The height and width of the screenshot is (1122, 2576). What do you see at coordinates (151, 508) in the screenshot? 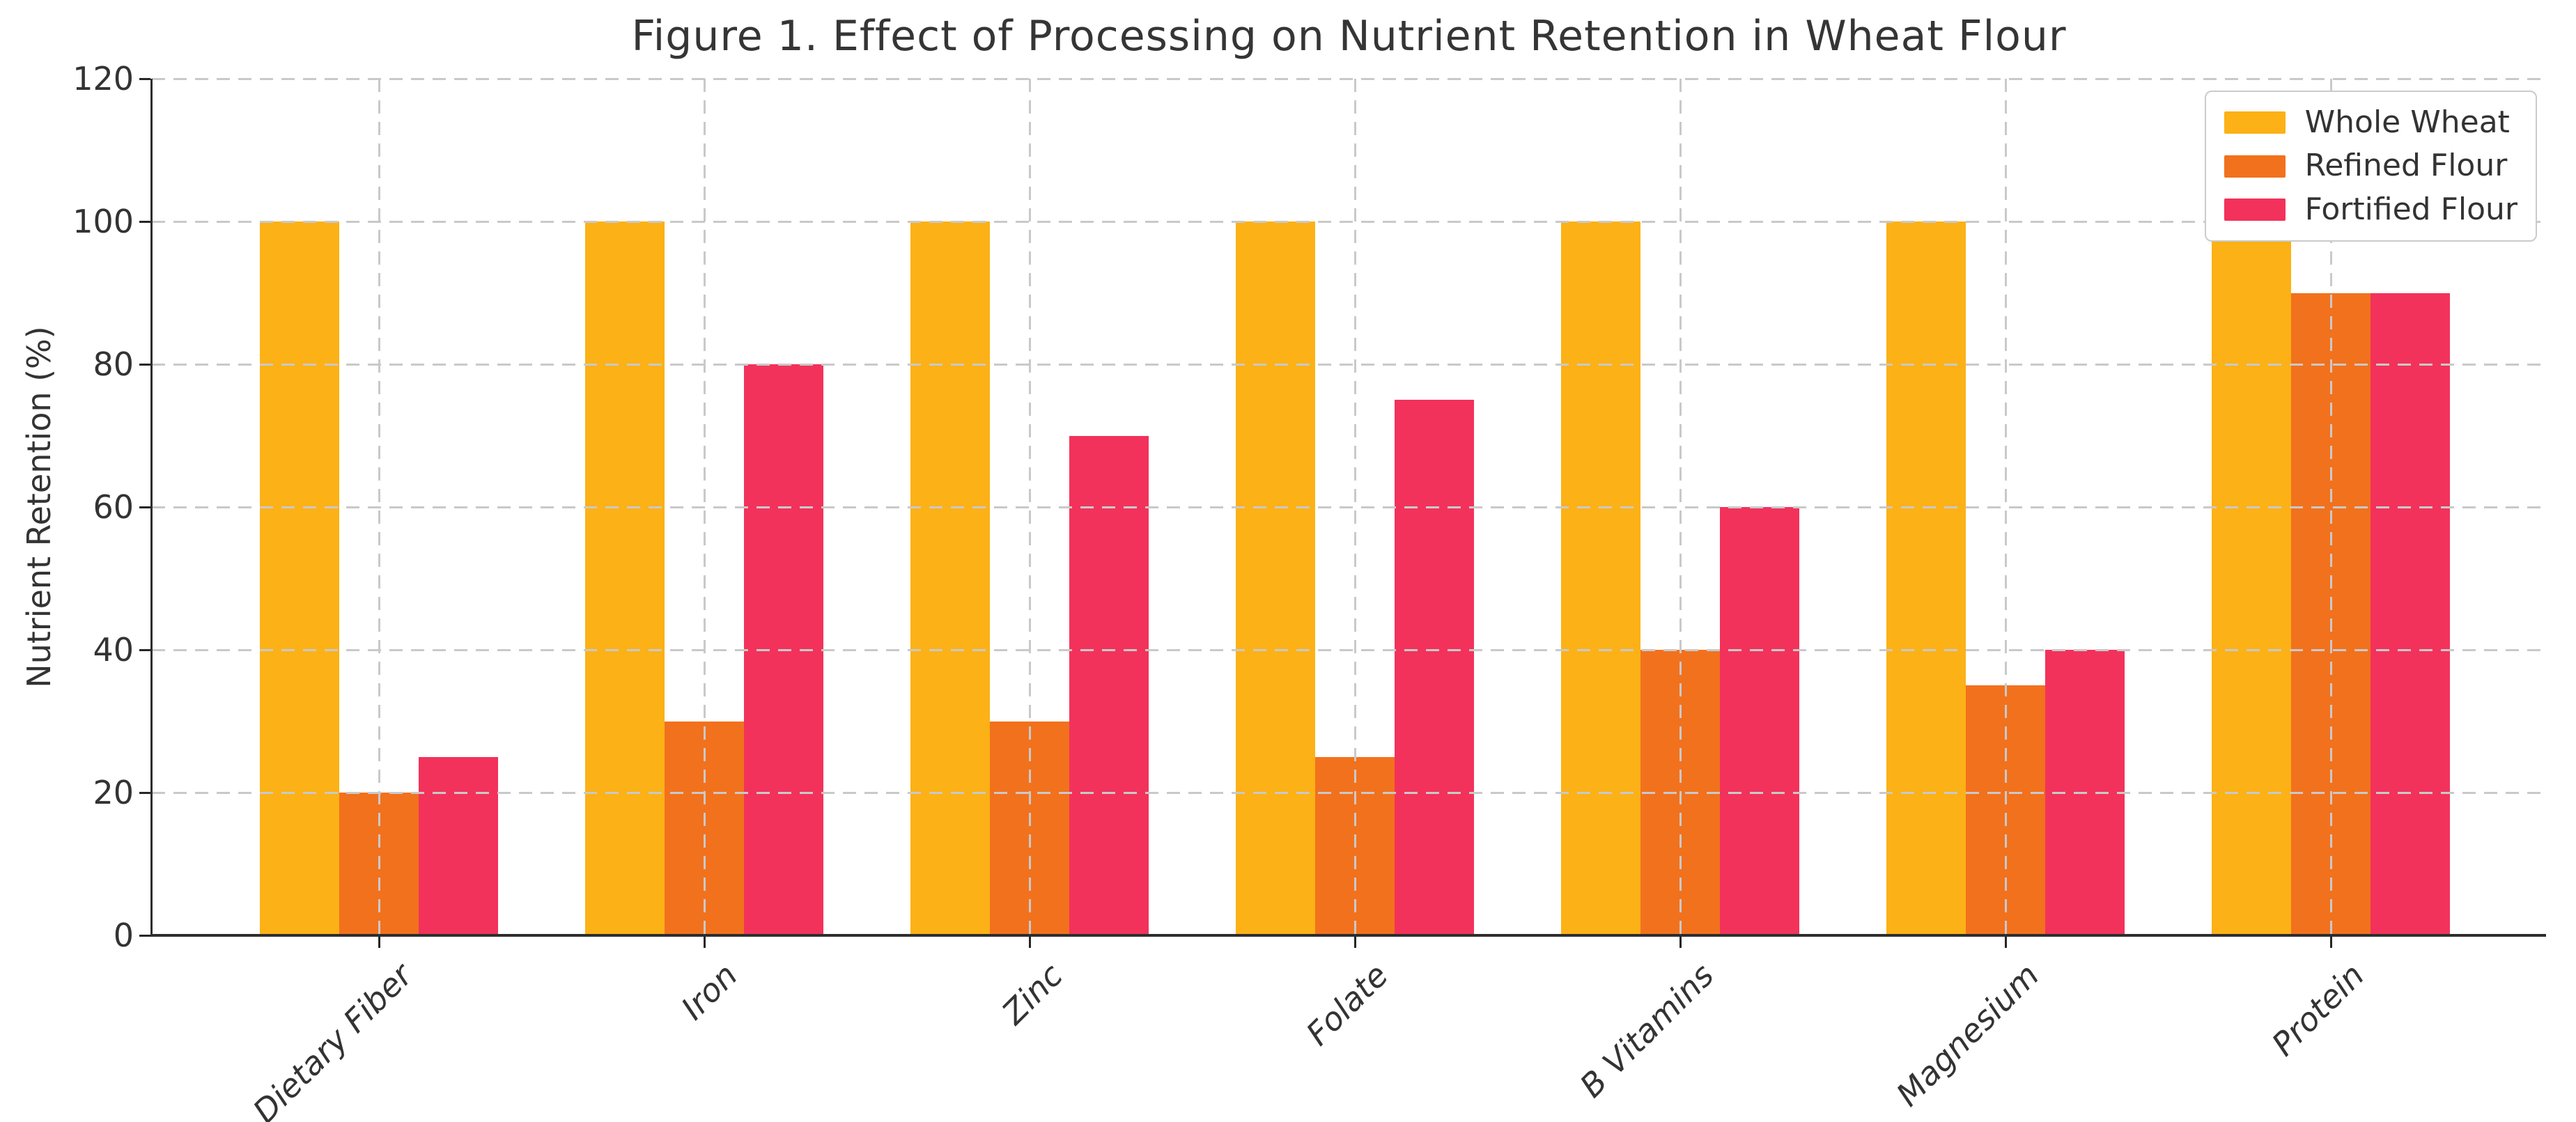
I see `y-axis-line` at bounding box center [151, 508].